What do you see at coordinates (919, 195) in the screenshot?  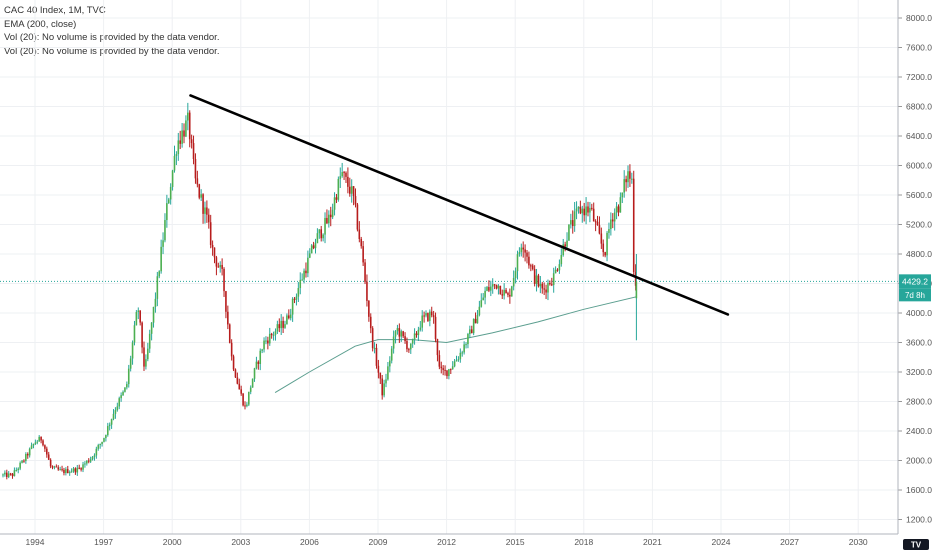 I see `y-tick-label: 5600.0` at bounding box center [919, 195].